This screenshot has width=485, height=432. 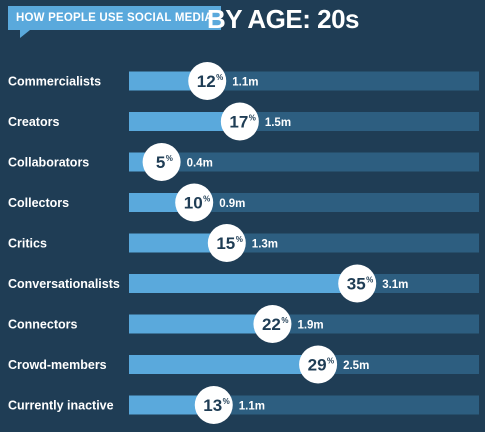 I want to click on bar-row: Collectors 10% 0.9m, so click(x=243, y=202).